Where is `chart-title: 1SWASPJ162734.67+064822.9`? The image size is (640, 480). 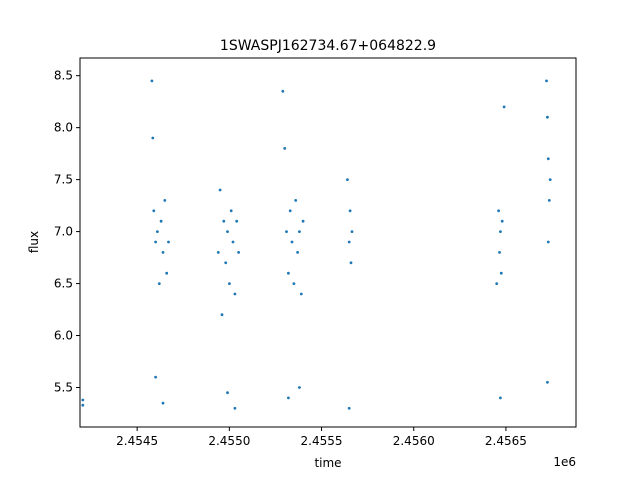
chart-title: 1SWASPJ162734.67+064822.9 is located at coordinates (328, 46).